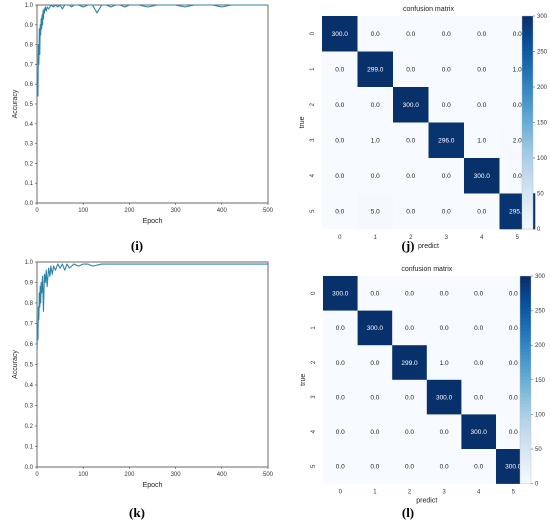 This screenshot has width=550, height=523. What do you see at coordinates (222, 475) in the screenshot?
I see `x-tick-label: 400` at bounding box center [222, 475].